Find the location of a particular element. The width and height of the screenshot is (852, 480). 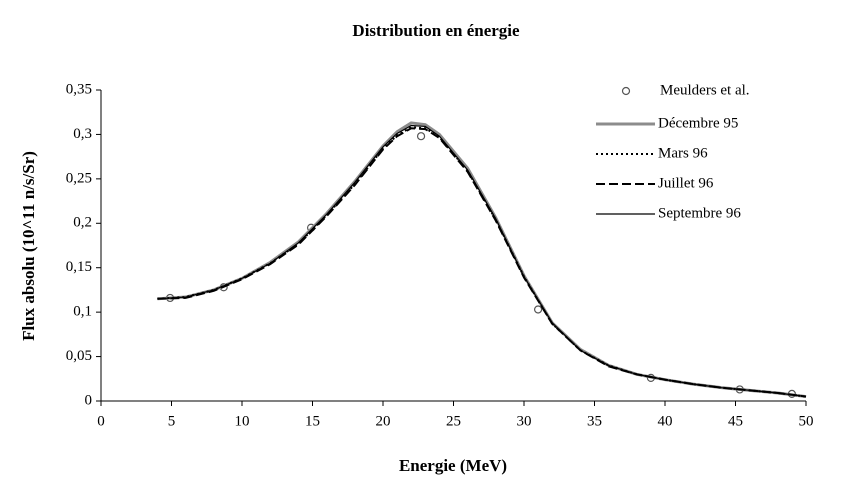

chart-title: Distribution en énergie is located at coordinates (436, 30).